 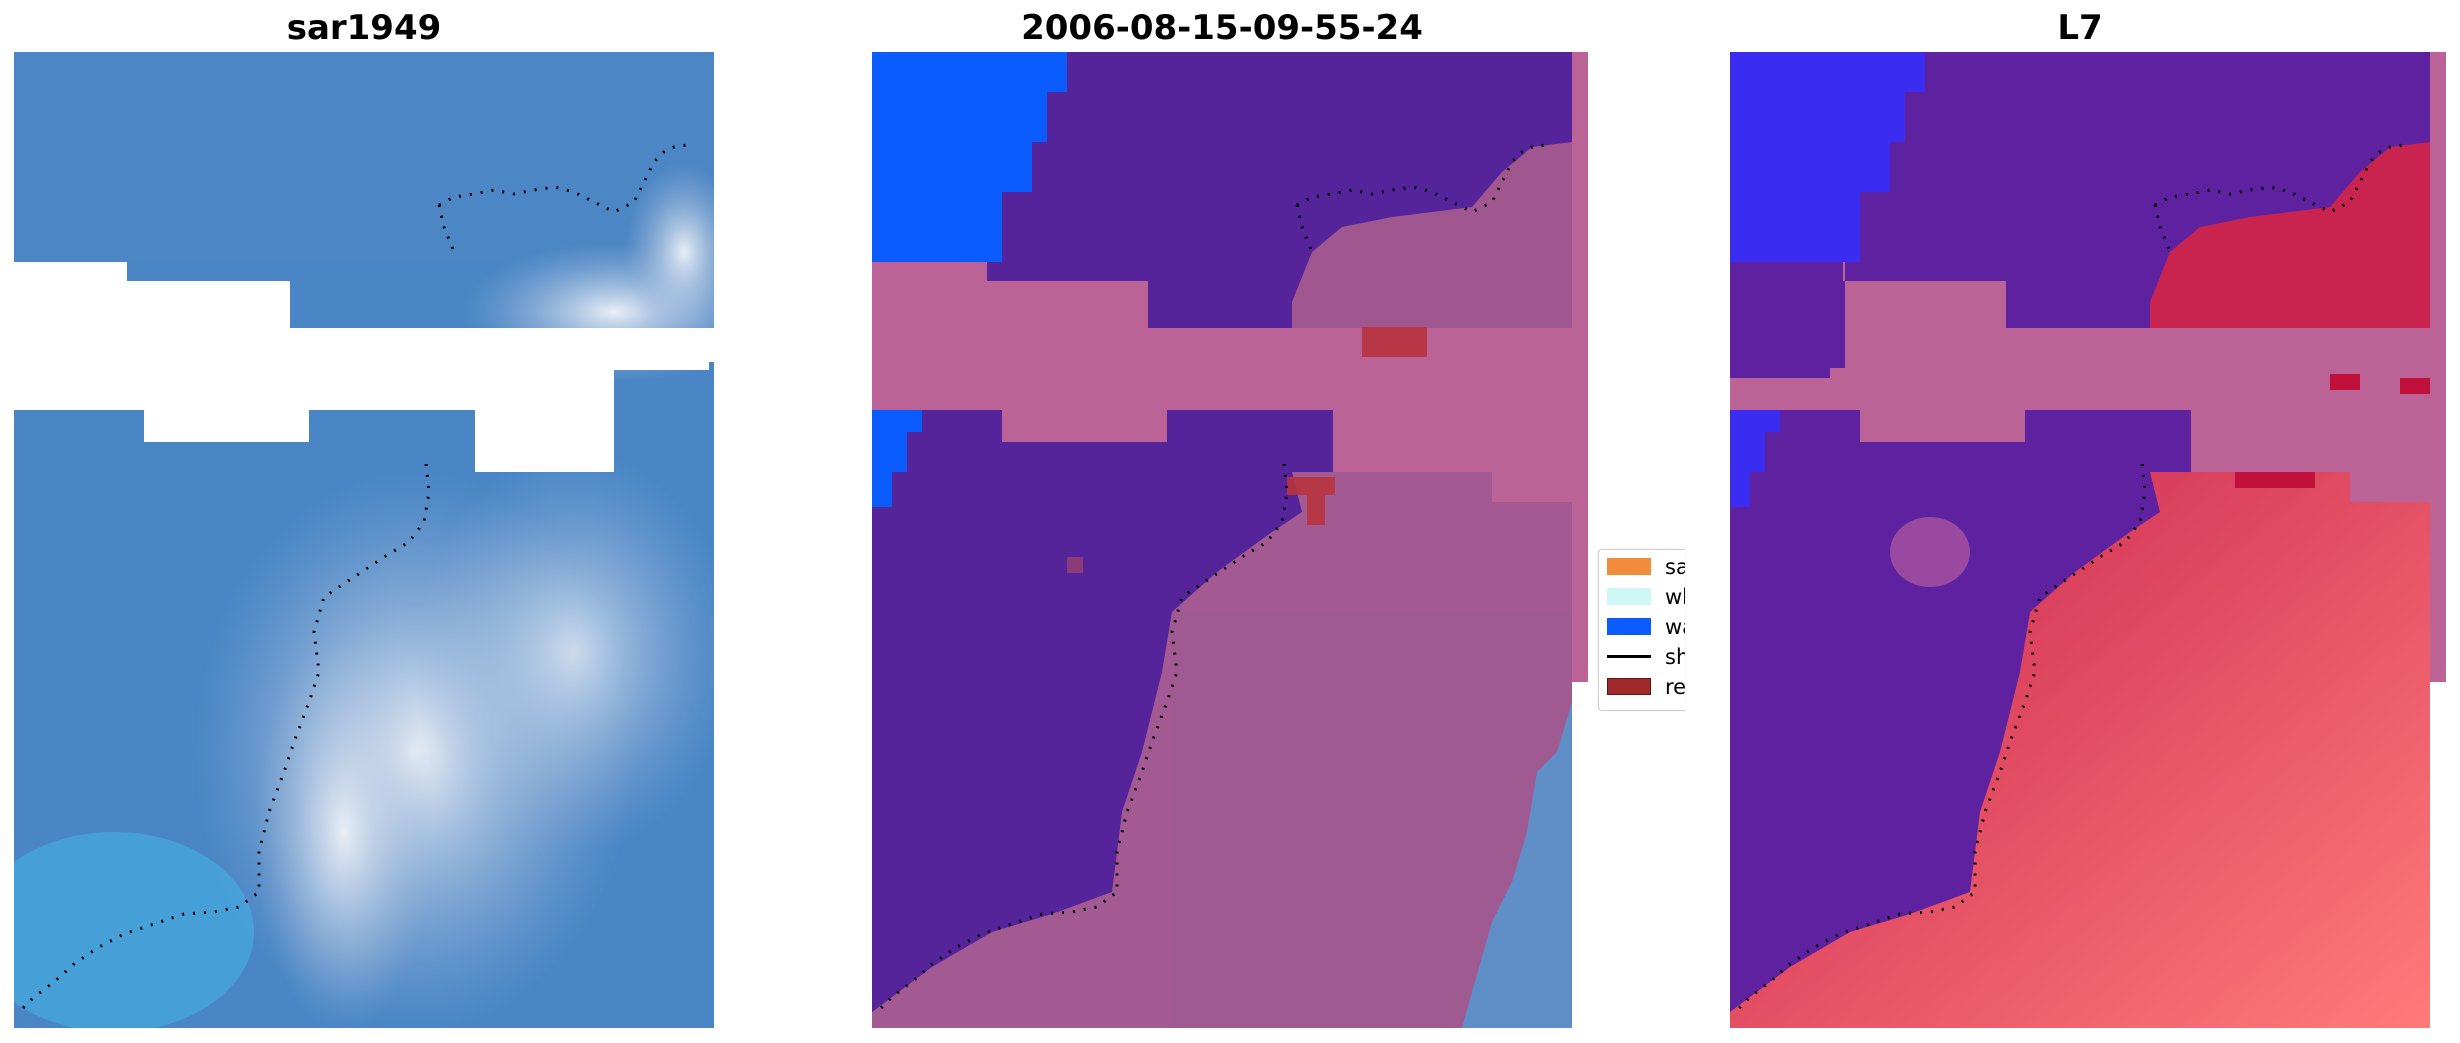 What do you see at coordinates (1222, 28) in the screenshot?
I see `panel-title-classification: 2006-08-15-09-55-24` at bounding box center [1222, 28].